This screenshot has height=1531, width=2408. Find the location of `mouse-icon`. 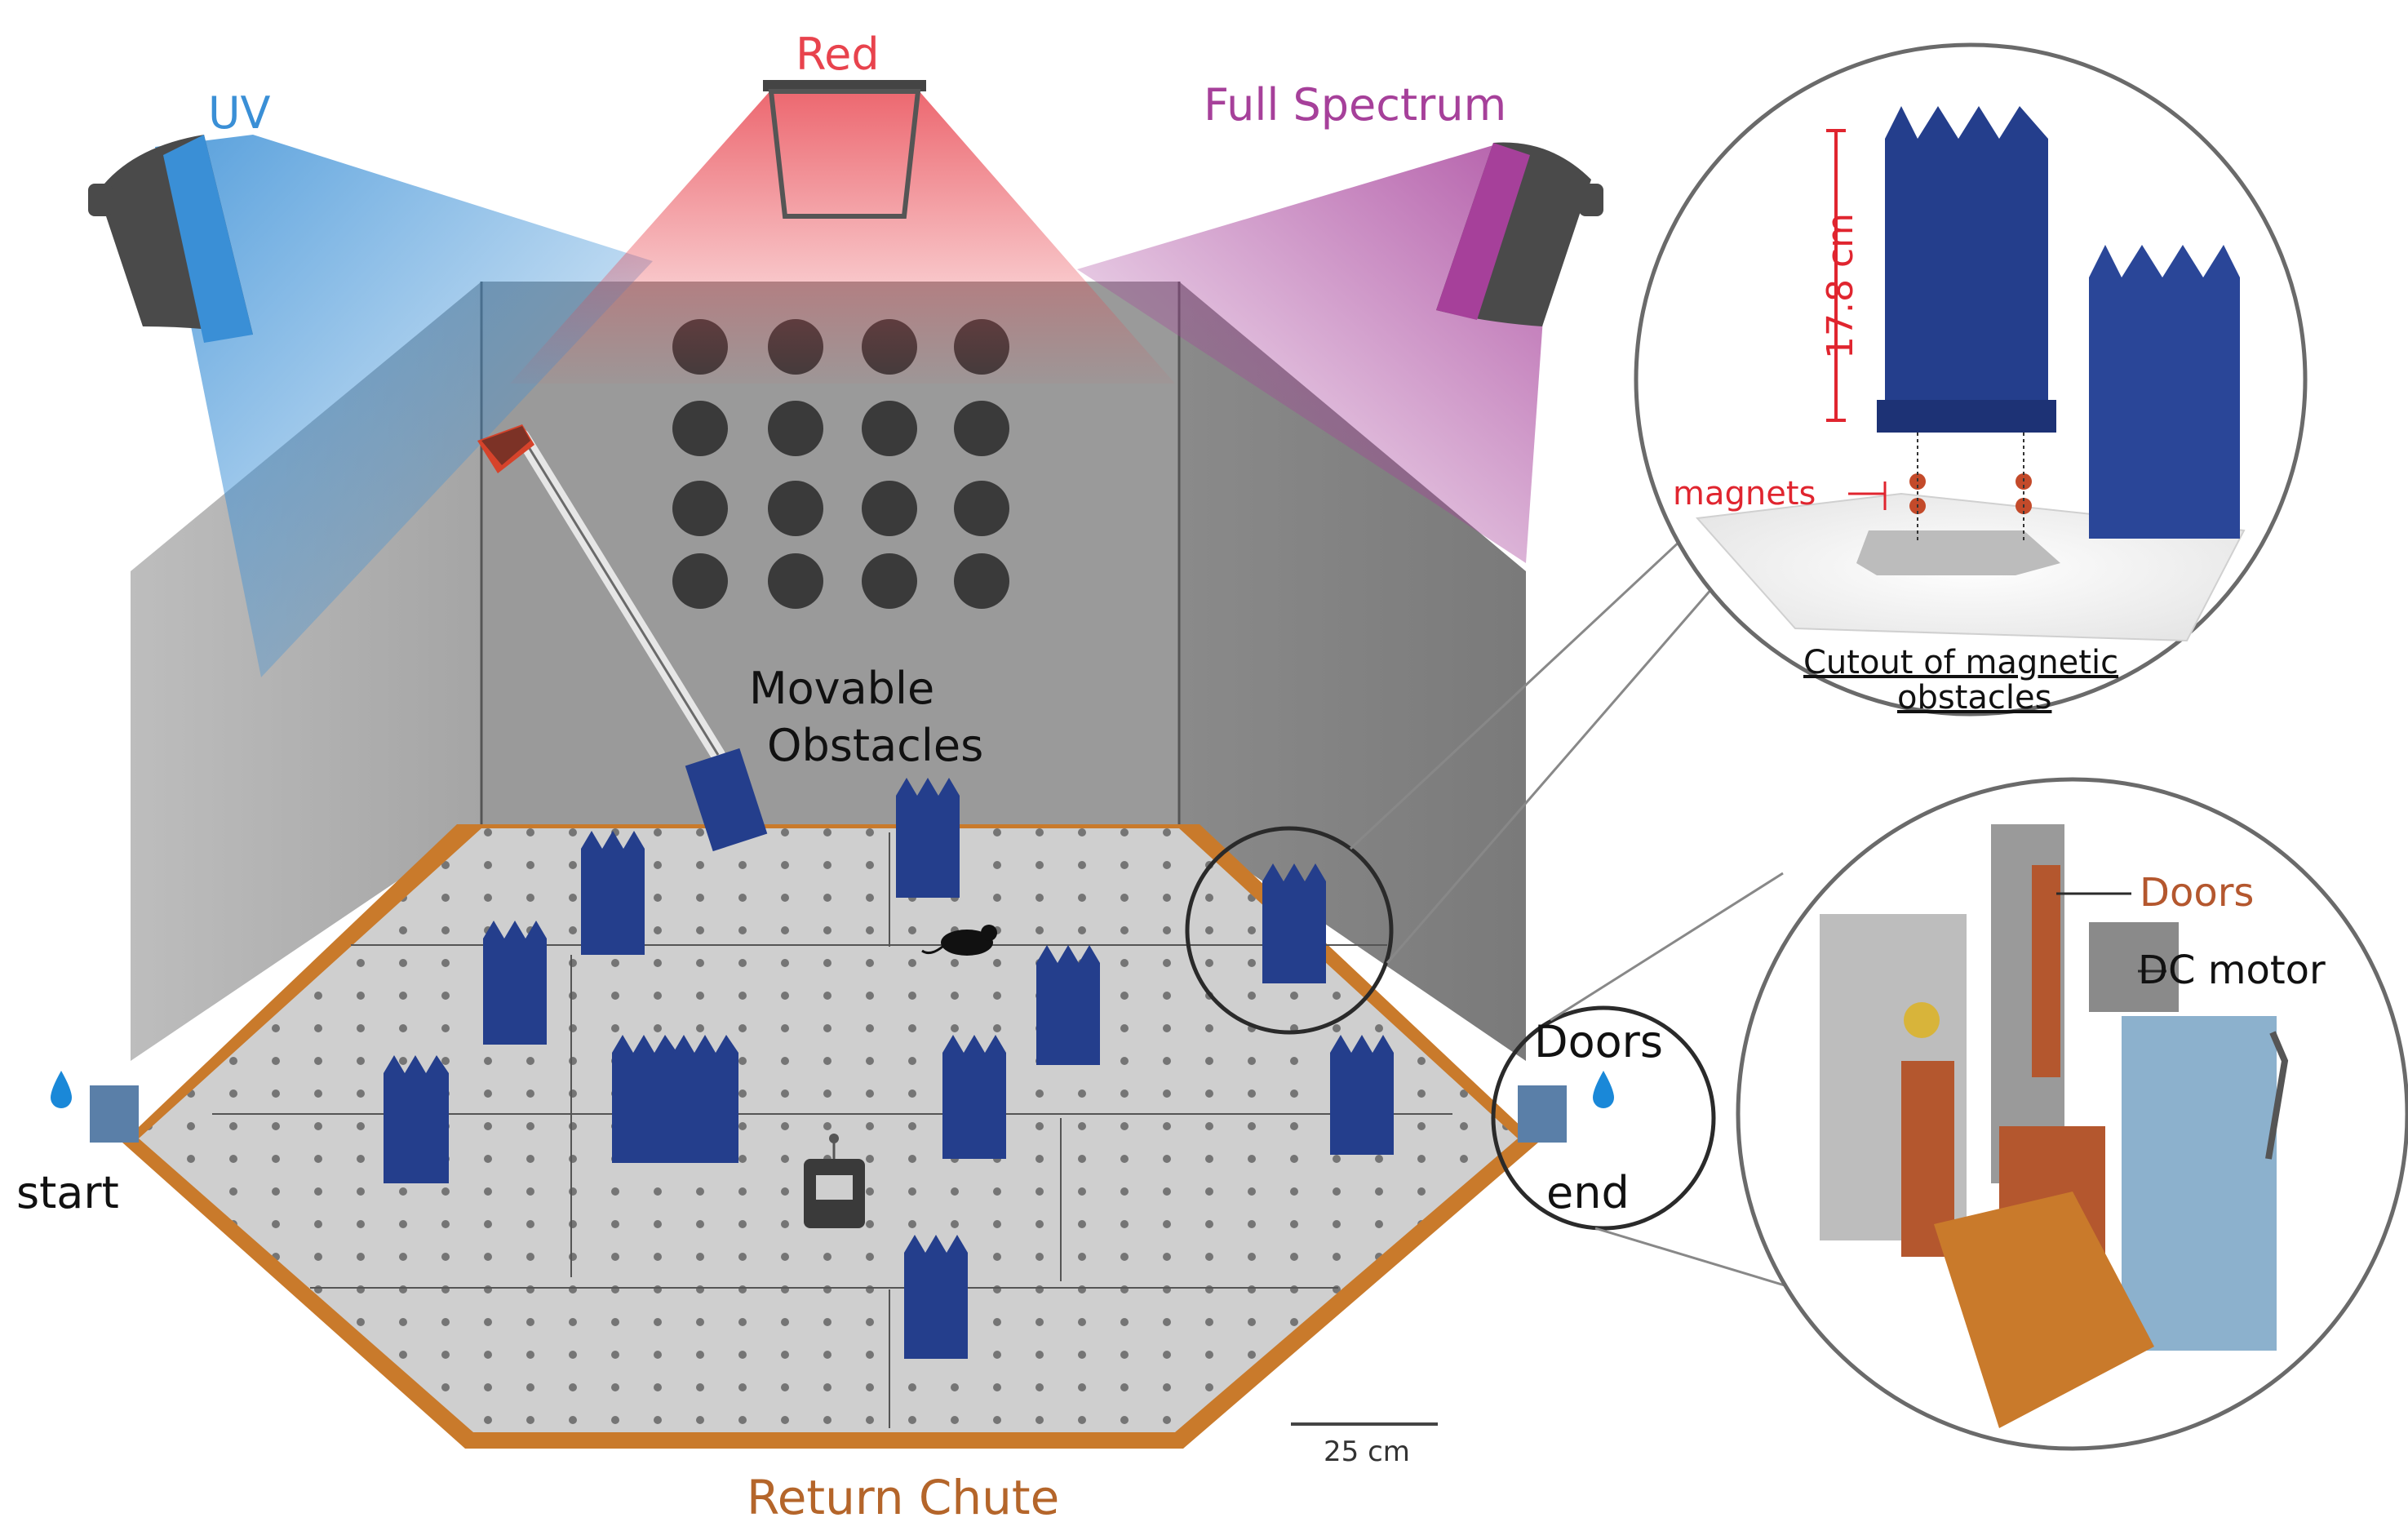

mouse-icon is located at coordinates (959, 940).